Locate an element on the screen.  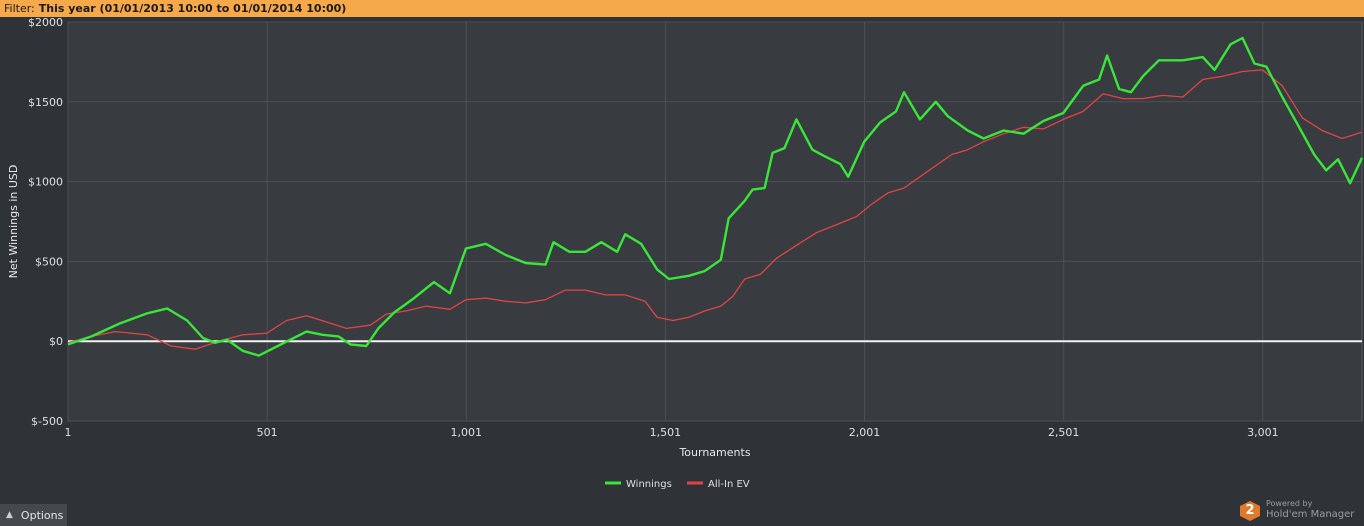
y-axis-title: Net Winnings in USD is located at coordinates (13, 222).